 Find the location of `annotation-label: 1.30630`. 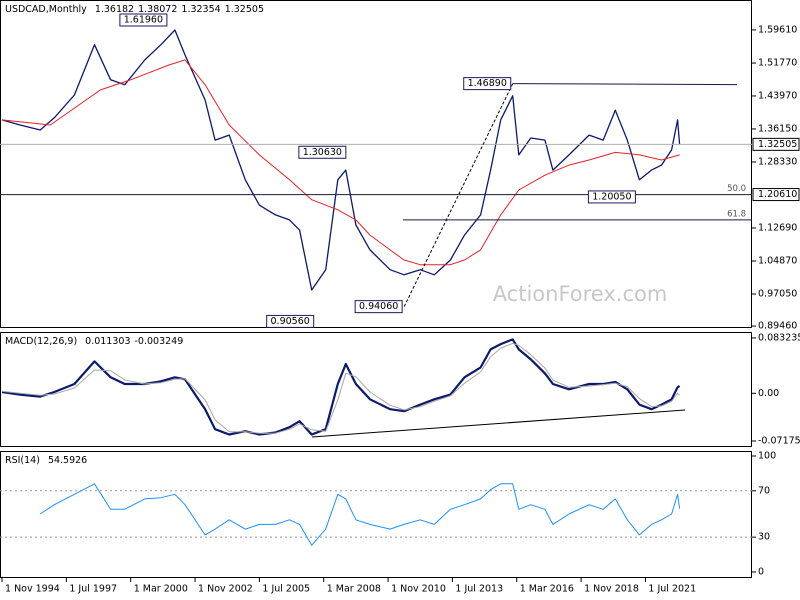

annotation-label: 1.30630 is located at coordinates (322, 152).